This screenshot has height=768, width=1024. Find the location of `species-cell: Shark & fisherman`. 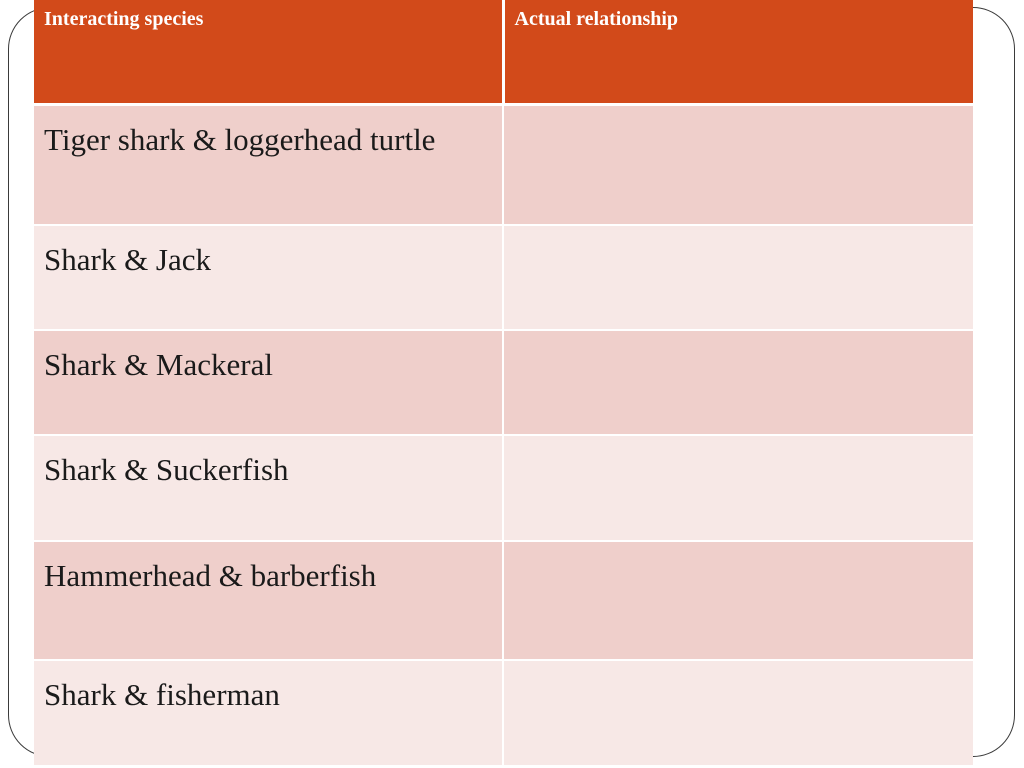

species-cell: Shark & fisherman is located at coordinates (269, 713).